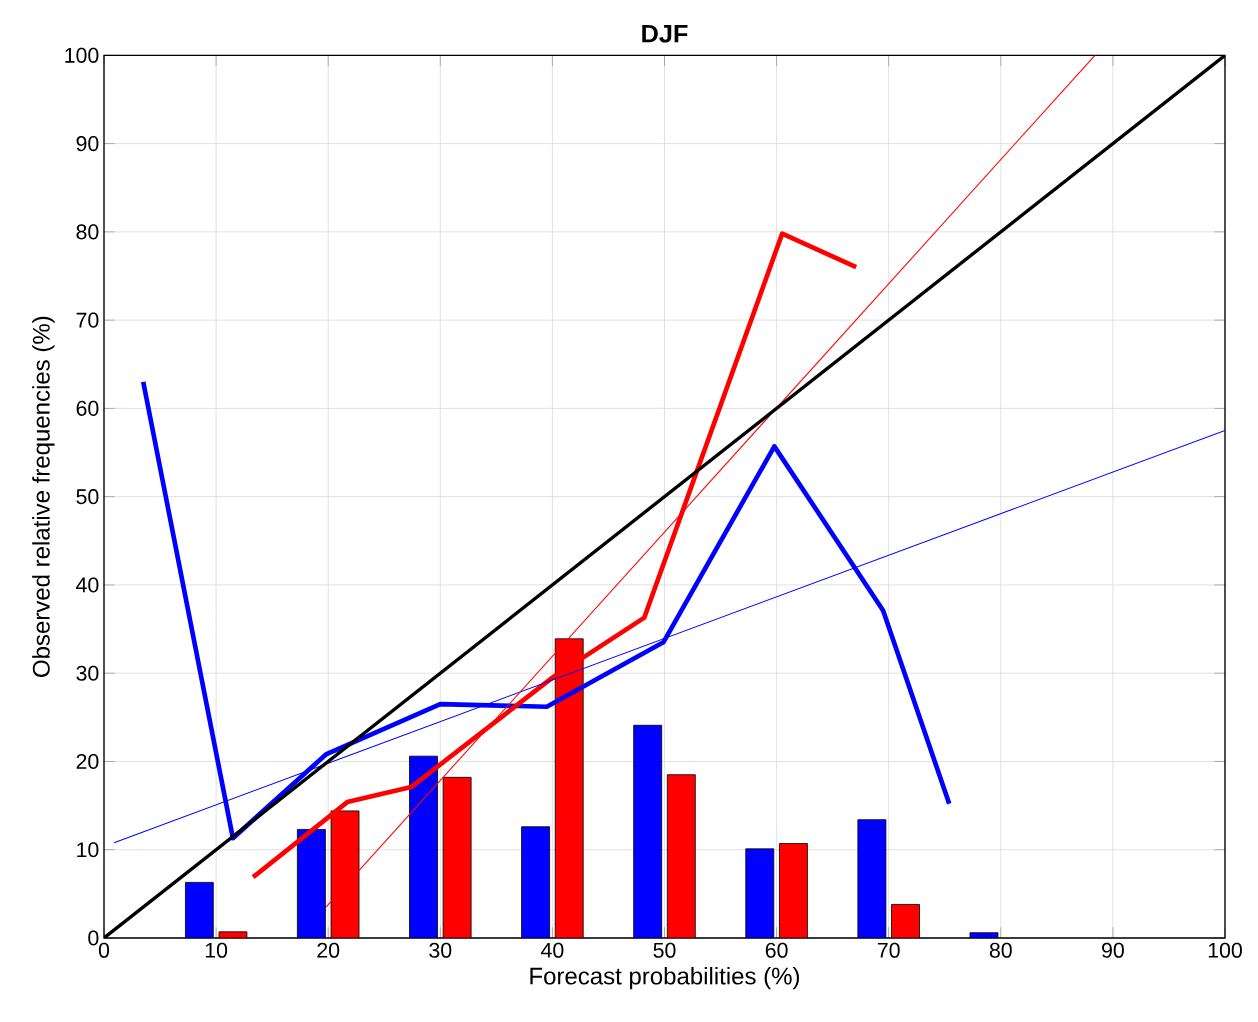 This screenshot has width=1258, height=1022. I want to click on x-tick-label: 70, so click(888, 950).